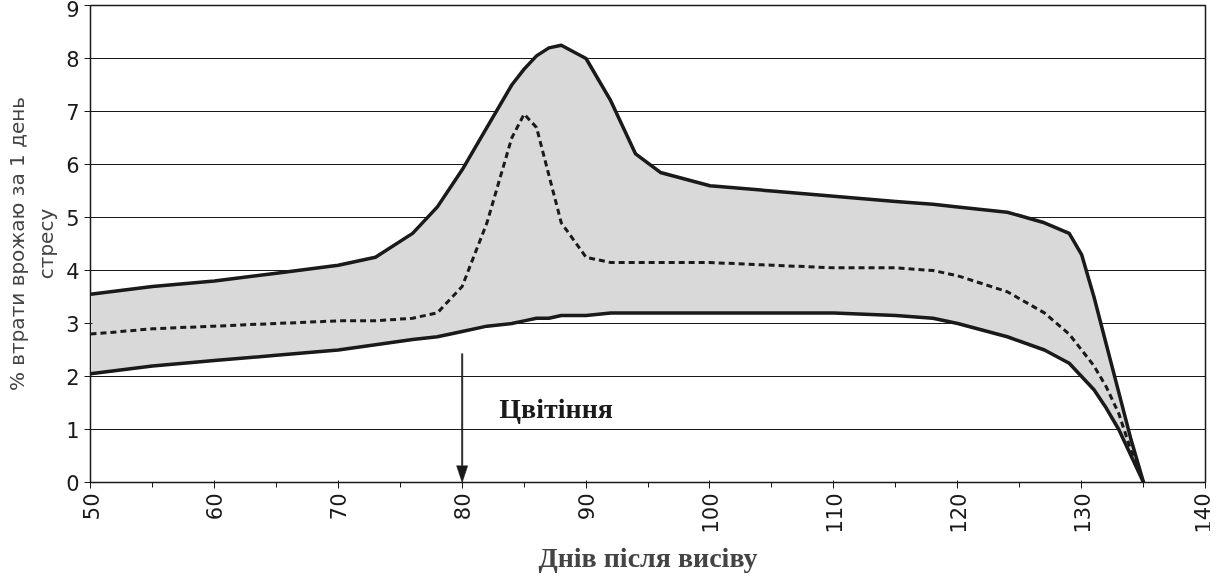  Describe the element at coordinates (587, 507) in the screenshot. I see `x-tick-label: 90` at that location.